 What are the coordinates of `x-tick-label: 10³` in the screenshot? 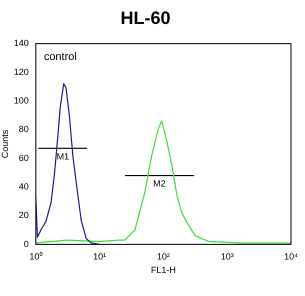 It's located at (227, 256).